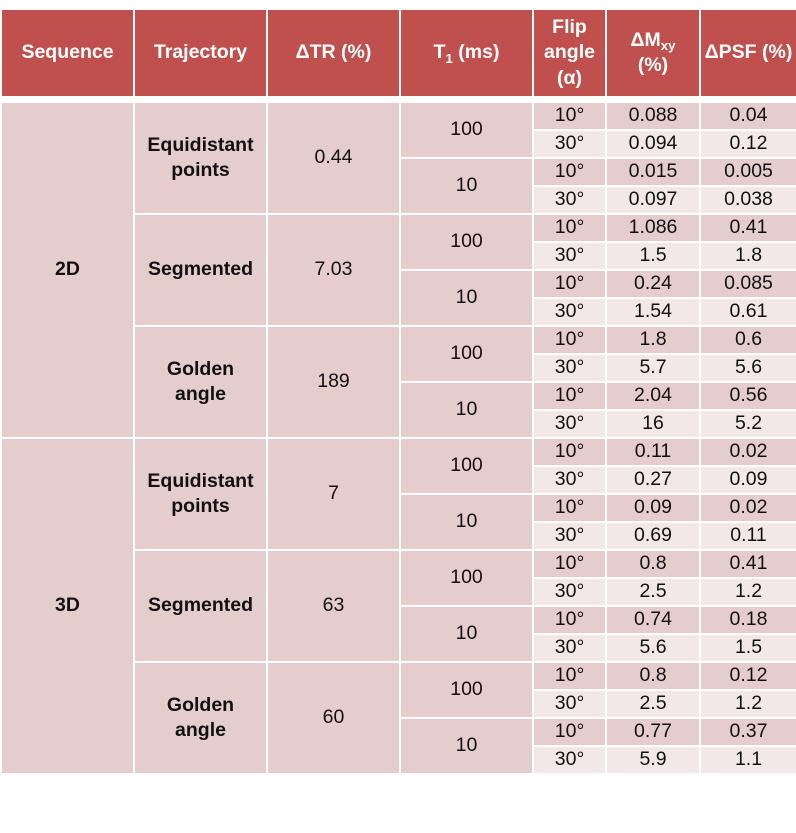  Describe the element at coordinates (67, 53) in the screenshot. I see `header-sequence: Sequence` at that location.